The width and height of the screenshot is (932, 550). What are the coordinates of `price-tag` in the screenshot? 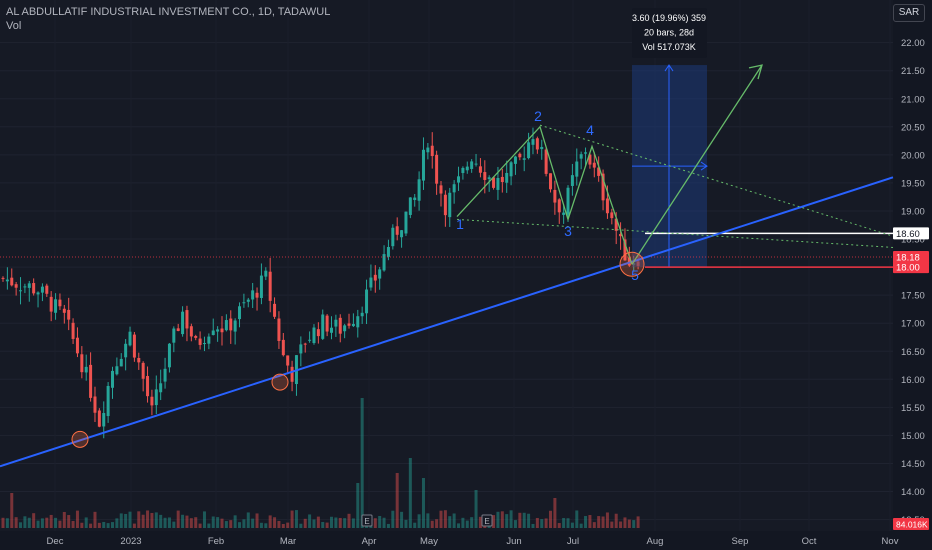 It's located at (911, 233).